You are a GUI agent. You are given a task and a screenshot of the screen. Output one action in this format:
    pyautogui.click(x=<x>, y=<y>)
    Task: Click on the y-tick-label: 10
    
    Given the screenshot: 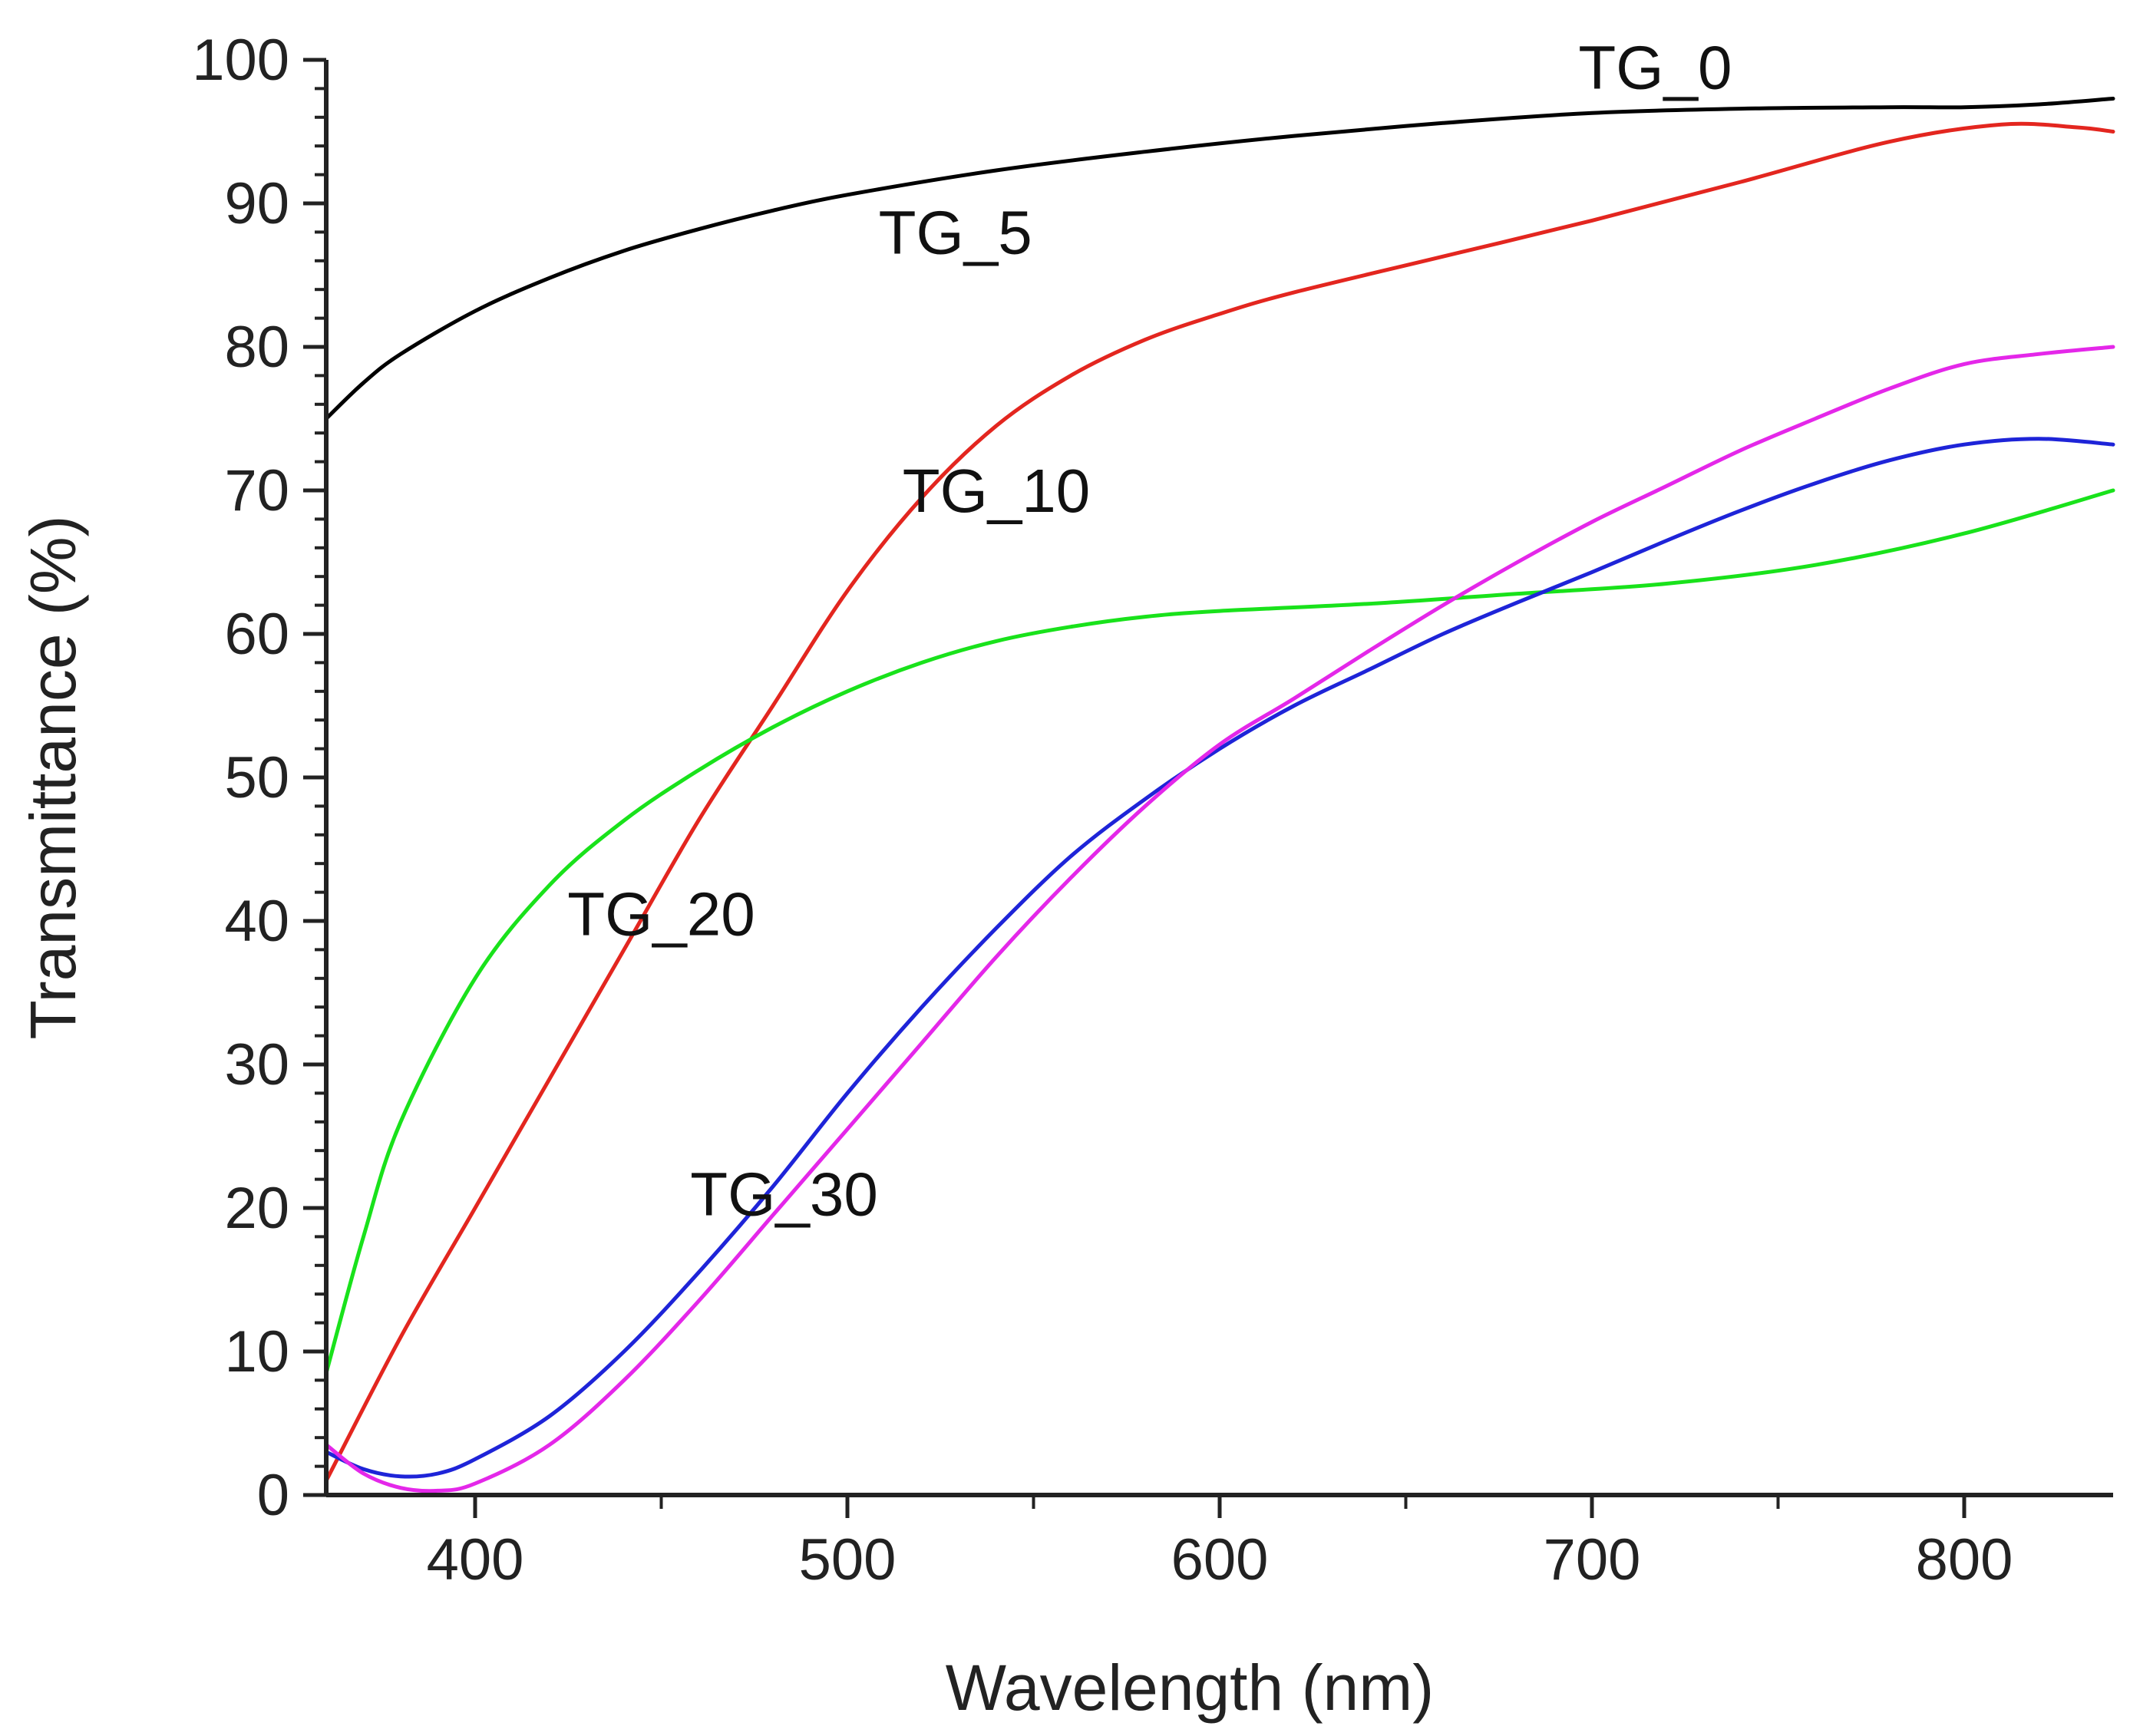 What is the action you would take?
    pyautogui.click(x=257, y=1352)
    